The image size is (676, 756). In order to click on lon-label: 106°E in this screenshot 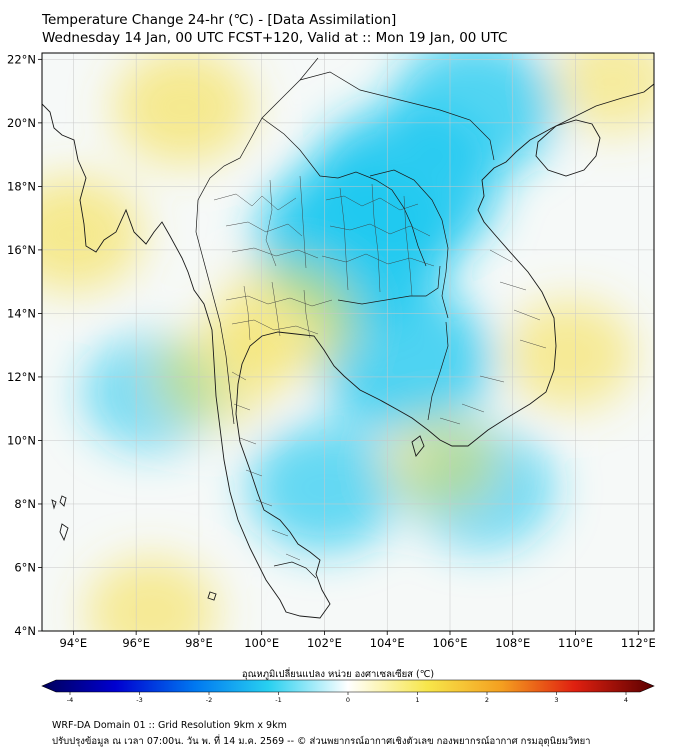, I will do `click(450, 643)`.